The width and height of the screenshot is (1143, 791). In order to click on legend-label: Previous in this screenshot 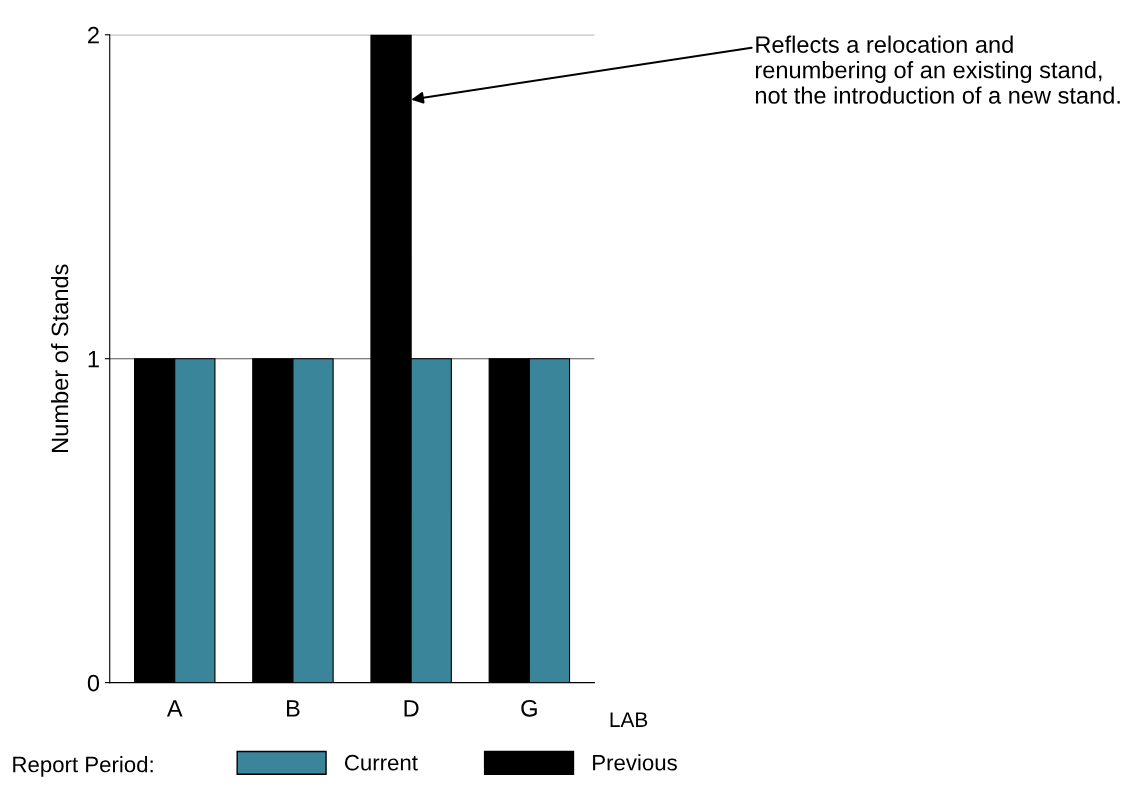, I will do `click(635, 762)`.